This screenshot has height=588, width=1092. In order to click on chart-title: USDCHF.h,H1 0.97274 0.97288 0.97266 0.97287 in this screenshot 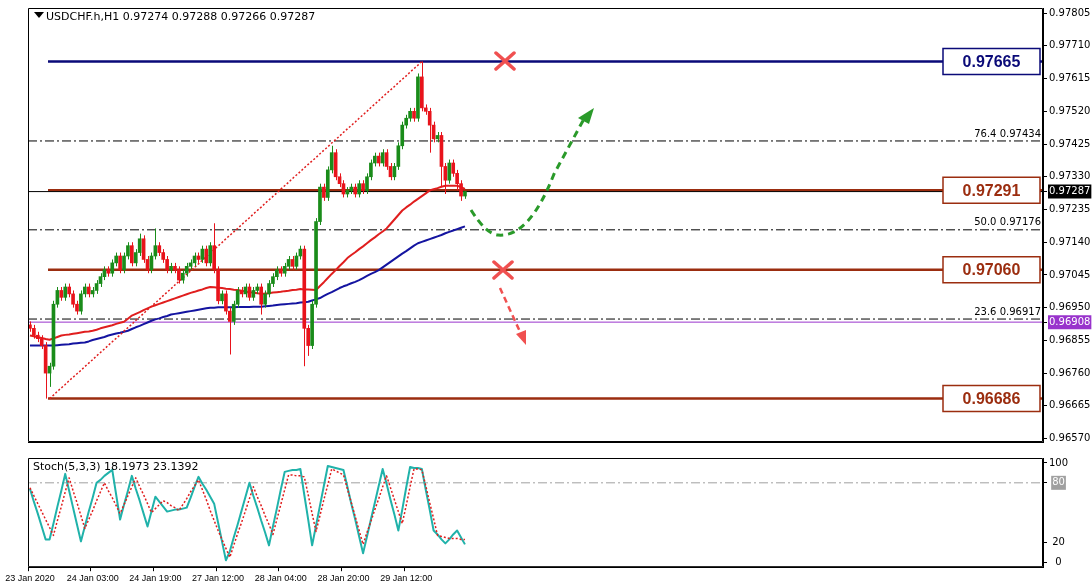, I will do `click(181, 17)`.